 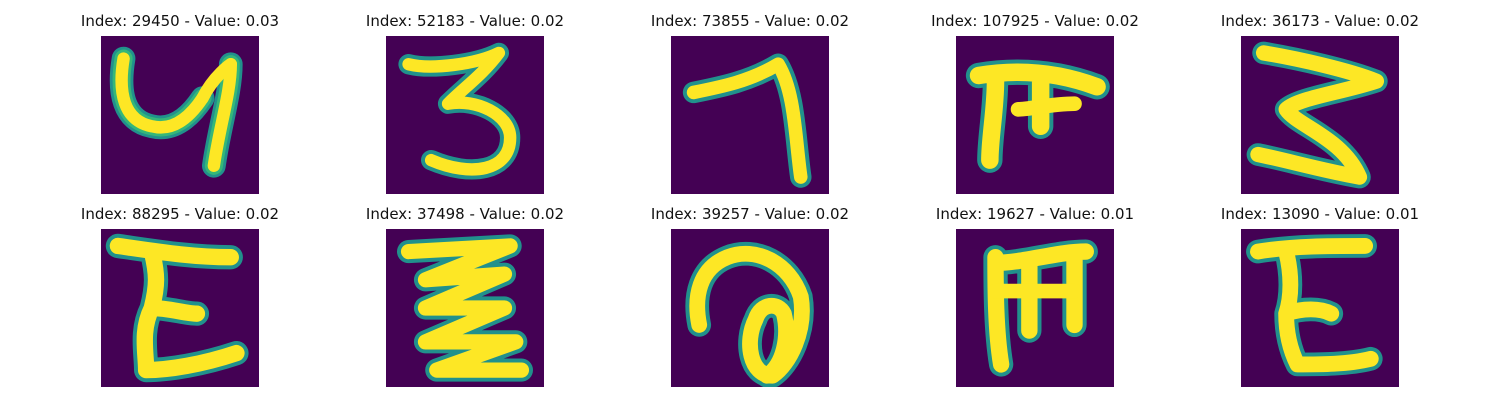 I want to click on grid-cell: Index: 13090 - Value: 0.01, so click(x=1320, y=296).